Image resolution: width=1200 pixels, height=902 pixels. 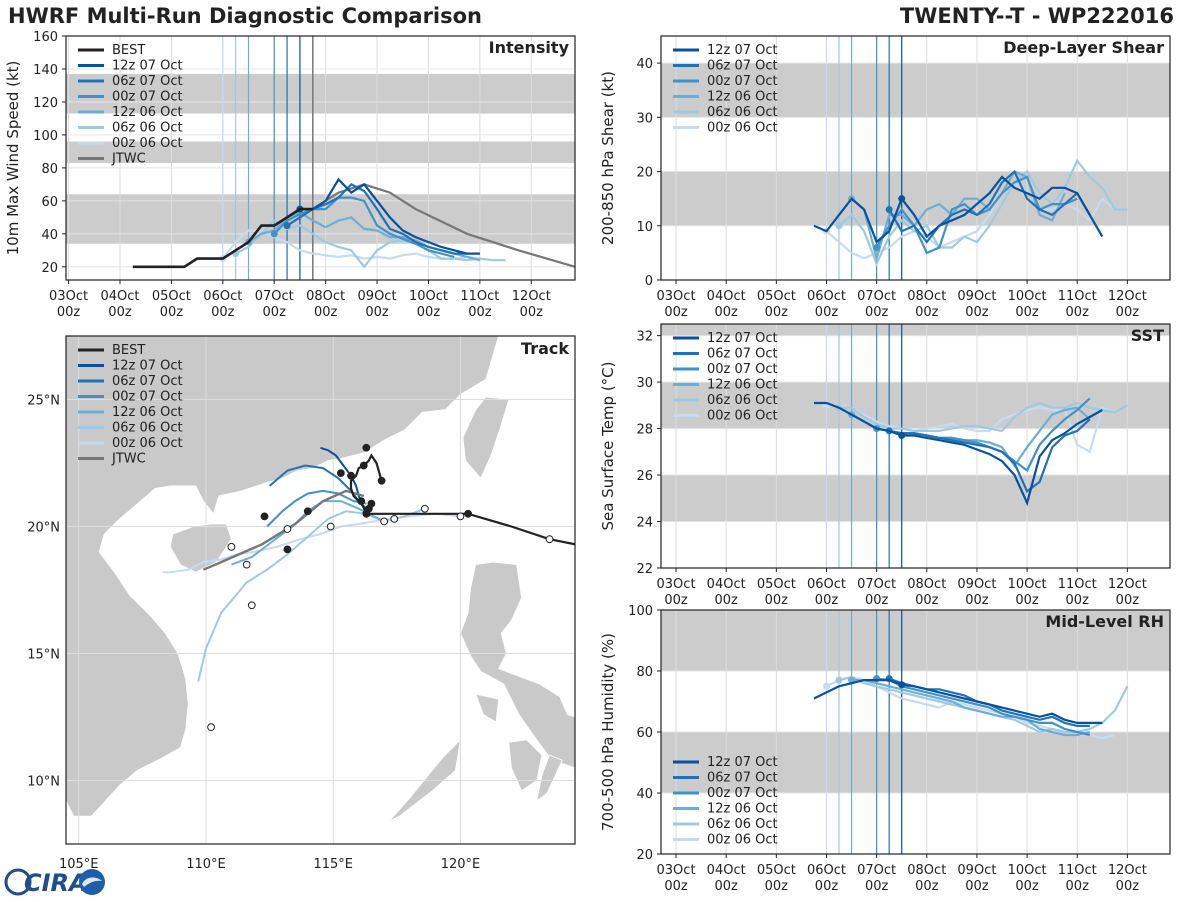 What do you see at coordinates (549, 778) in the screenshot?
I see `land-negros` at bounding box center [549, 778].